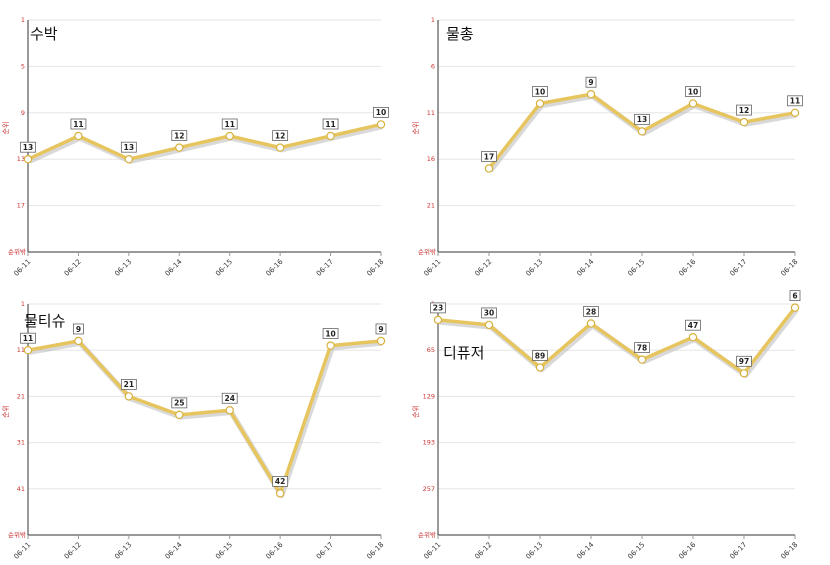 This screenshot has height=565, width=830. What do you see at coordinates (44, 34) in the screenshot?
I see `chart-title: 수박` at bounding box center [44, 34].